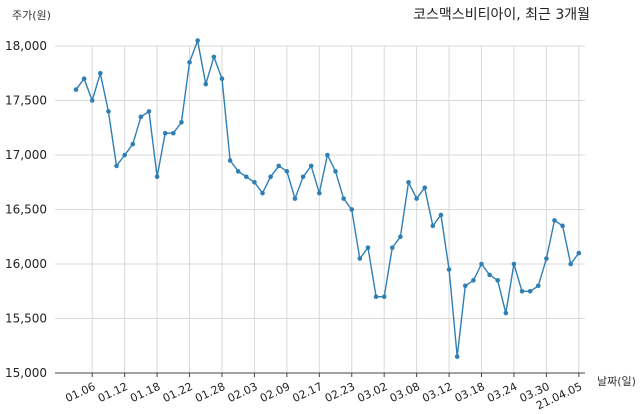 The width and height of the screenshot is (640, 414). What do you see at coordinates (26, 264) in the screenshot?
I see `y-tick-label: 16,000` at bounding box center [26, 264].